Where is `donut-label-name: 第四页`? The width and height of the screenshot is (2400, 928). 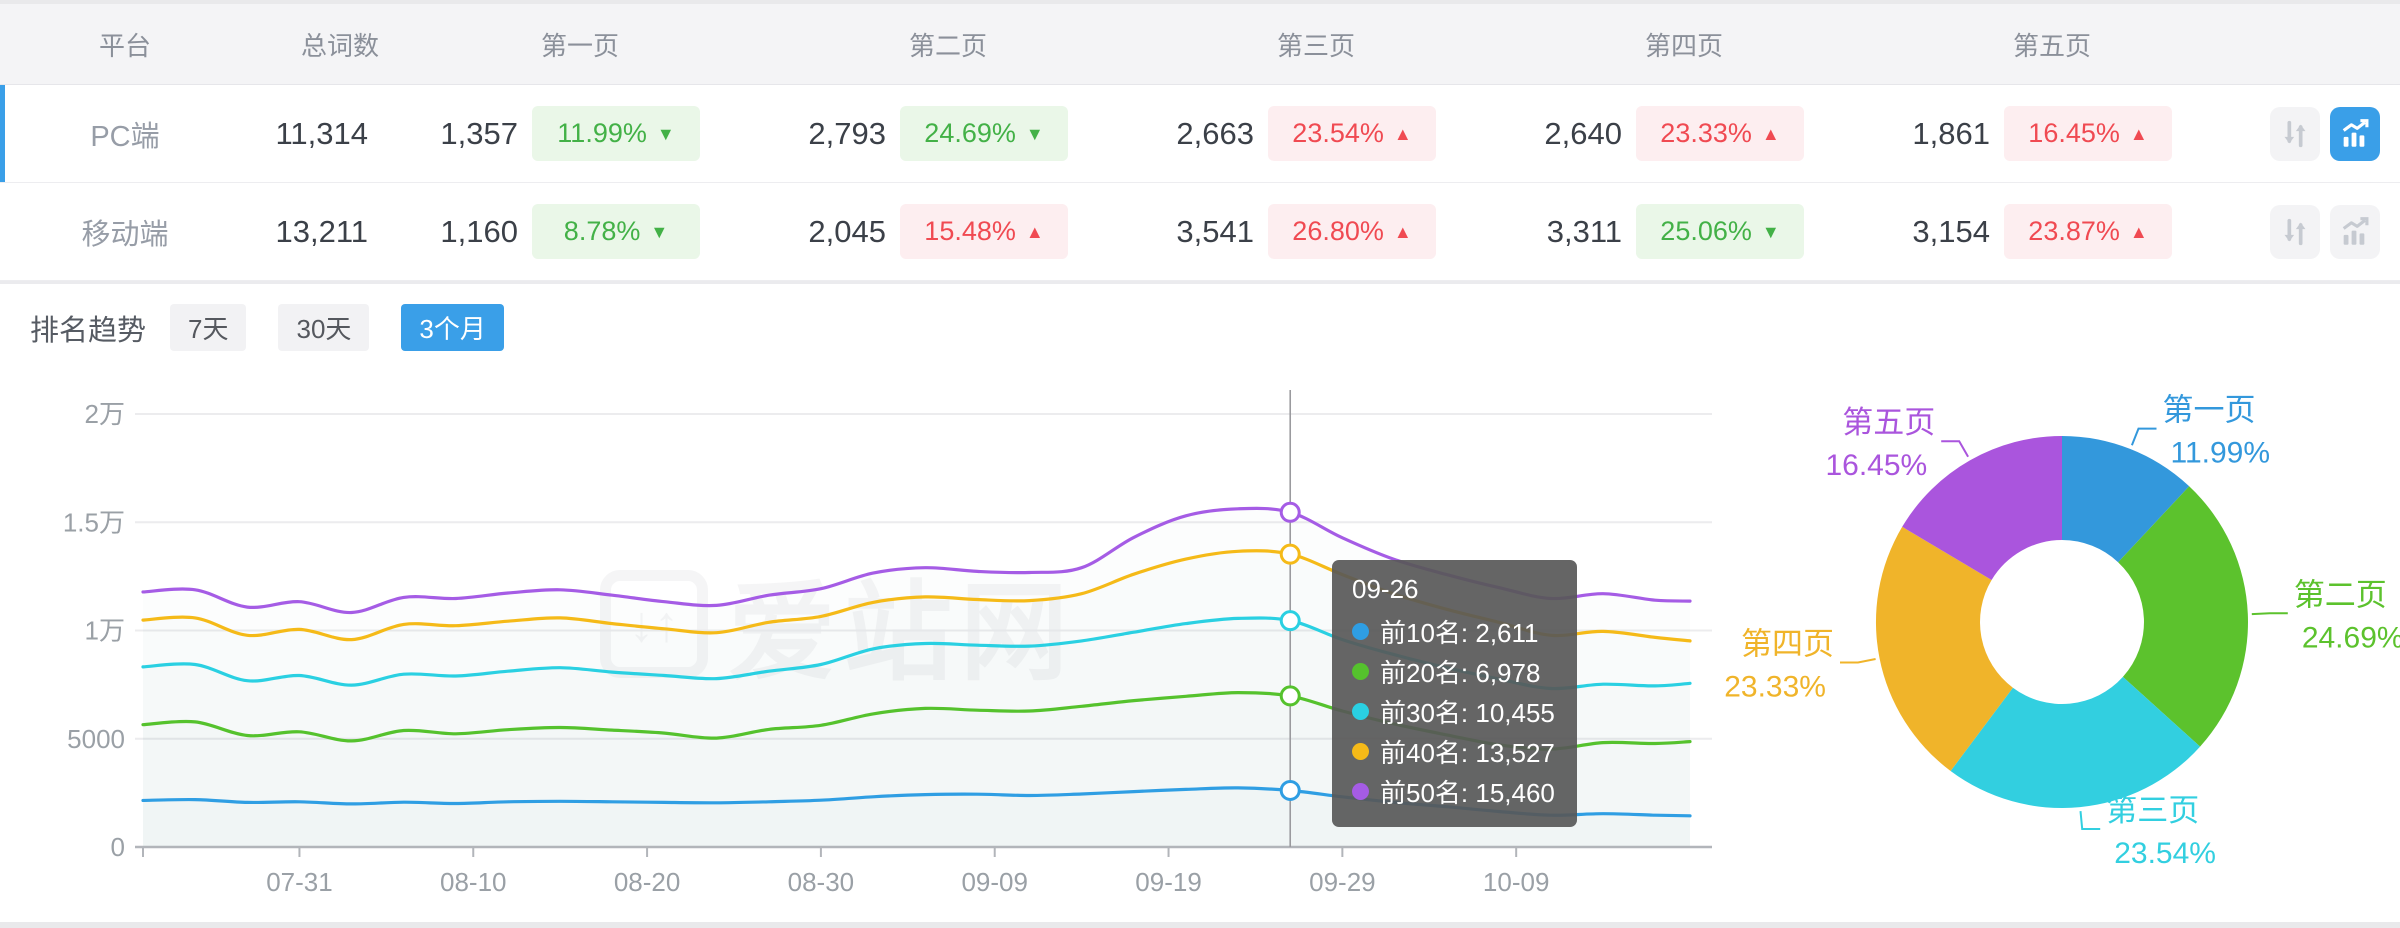 donut-label-name: 第四页 is located at coordinates (1787, 643).